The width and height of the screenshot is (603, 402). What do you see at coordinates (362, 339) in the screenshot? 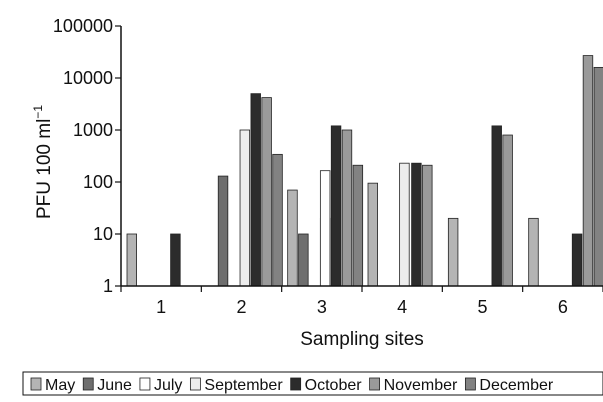
I see `x-axis-title: Sampling sites` at bounding box center [362, 339].